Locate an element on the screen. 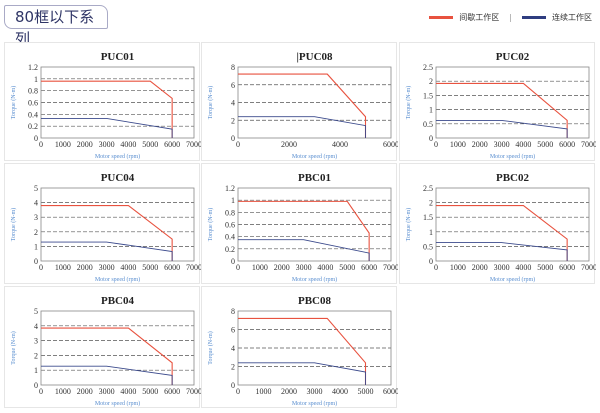 This screenshot has width=600, height=413. y-tick-label: 1.2 is located at coordinates (33, 67).